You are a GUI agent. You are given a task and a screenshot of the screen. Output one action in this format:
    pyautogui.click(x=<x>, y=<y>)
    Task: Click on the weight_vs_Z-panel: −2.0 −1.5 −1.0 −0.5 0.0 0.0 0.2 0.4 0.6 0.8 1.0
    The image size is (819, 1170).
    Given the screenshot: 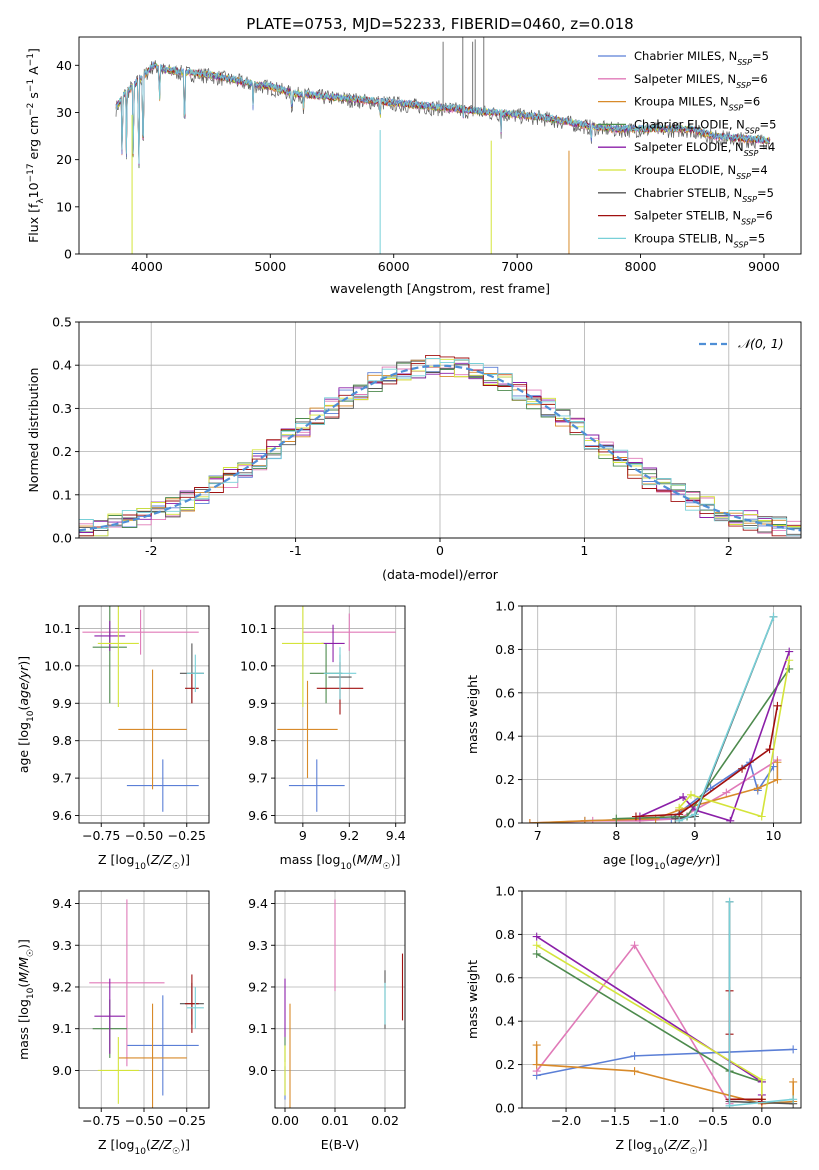 What is the action you would take?
    pyautogui.click(x=648, y=1006)
    